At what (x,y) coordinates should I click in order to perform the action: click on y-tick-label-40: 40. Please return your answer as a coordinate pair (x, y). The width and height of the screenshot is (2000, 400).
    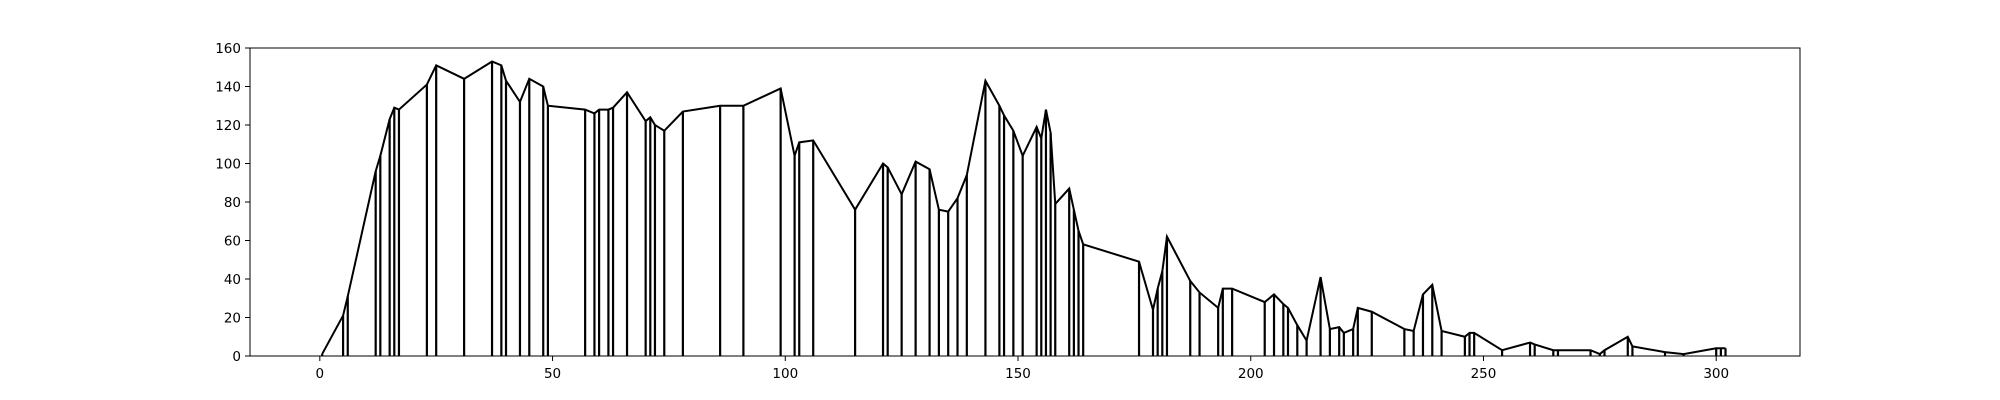
    Looking at the image, I should click on (232, 280).